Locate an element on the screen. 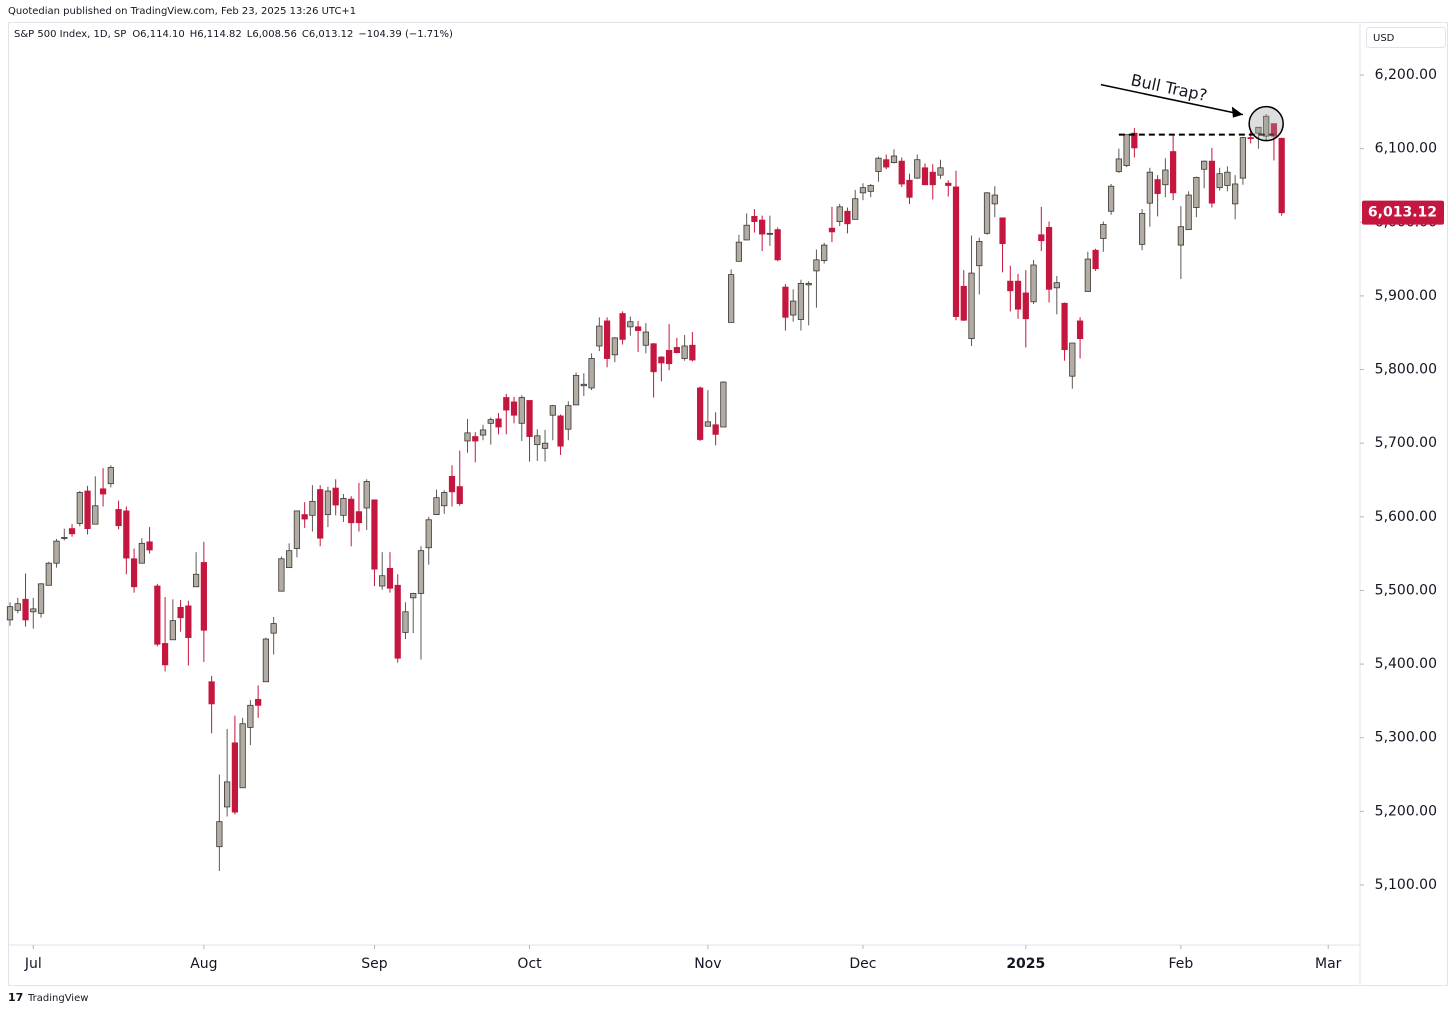 This screenshot has width=1456, height=1013. y-tick-label: 5,800.00 is located at coordinates (1406, 370).